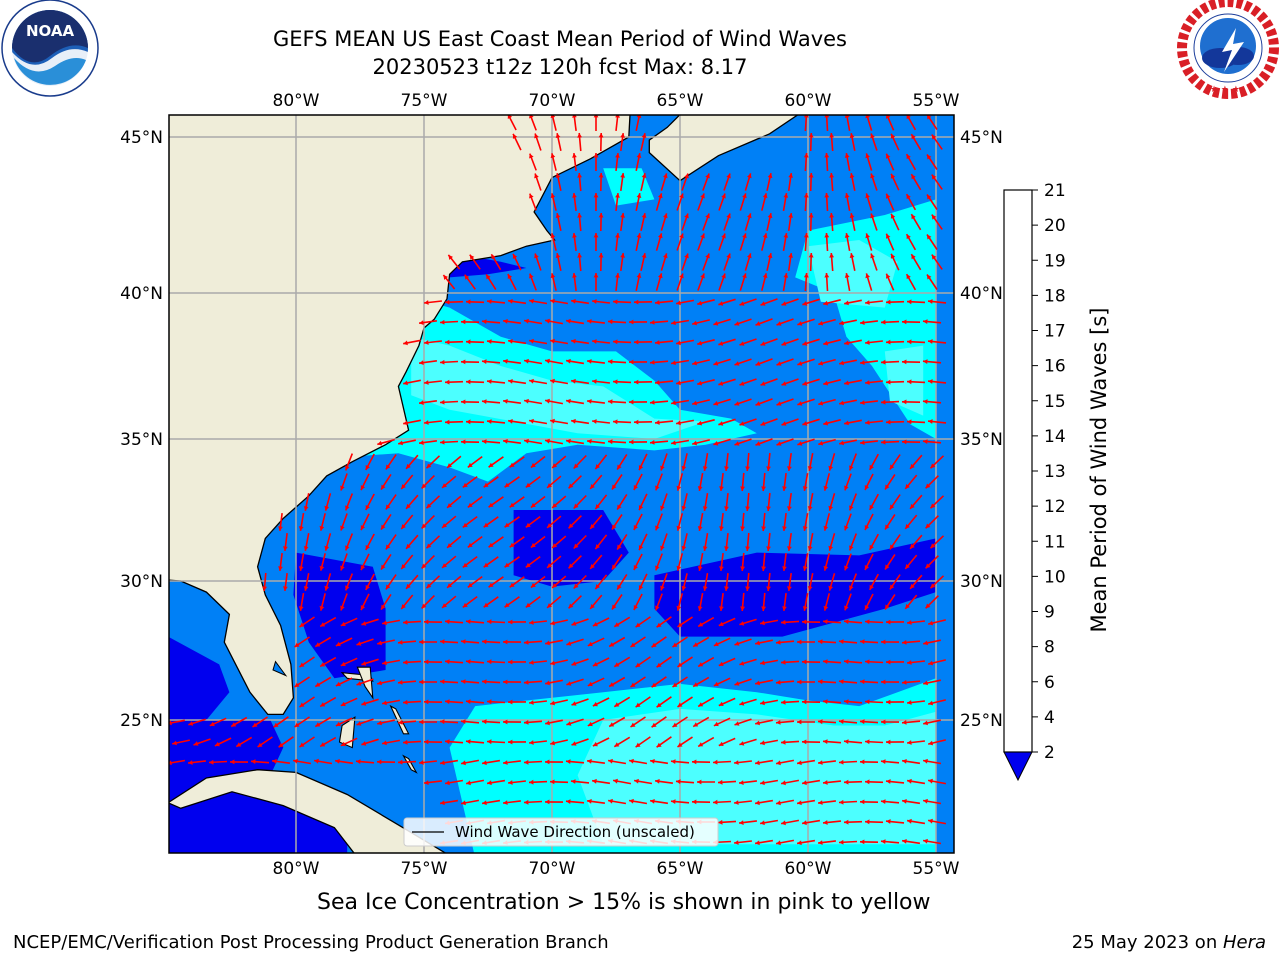 This screenshot has width=1280, height=960. What do you see at coordinates (1055, 542) in the screenshot?
I see `colorbar-tick-label: 11` at bounding box center [1055, 542].